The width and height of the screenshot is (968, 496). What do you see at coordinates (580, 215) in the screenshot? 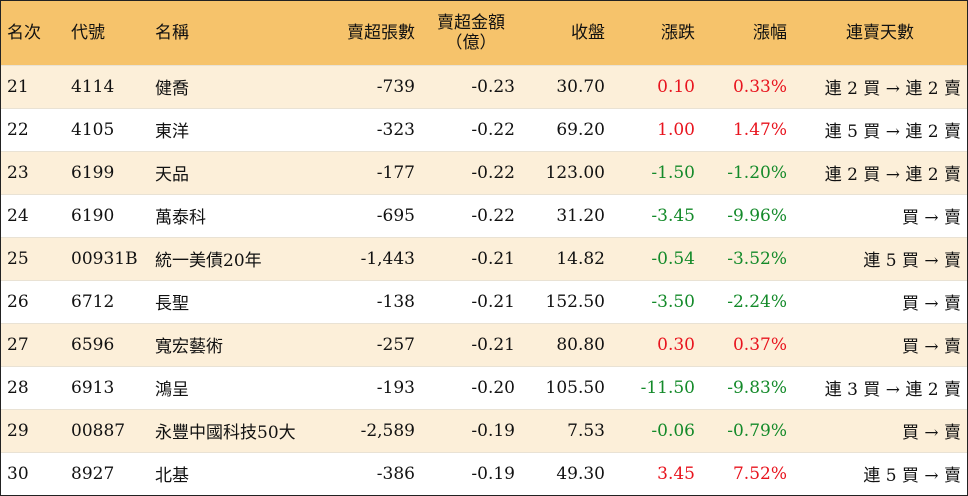
I see `cell-close: 31.20` at bounding box center [580, 215].